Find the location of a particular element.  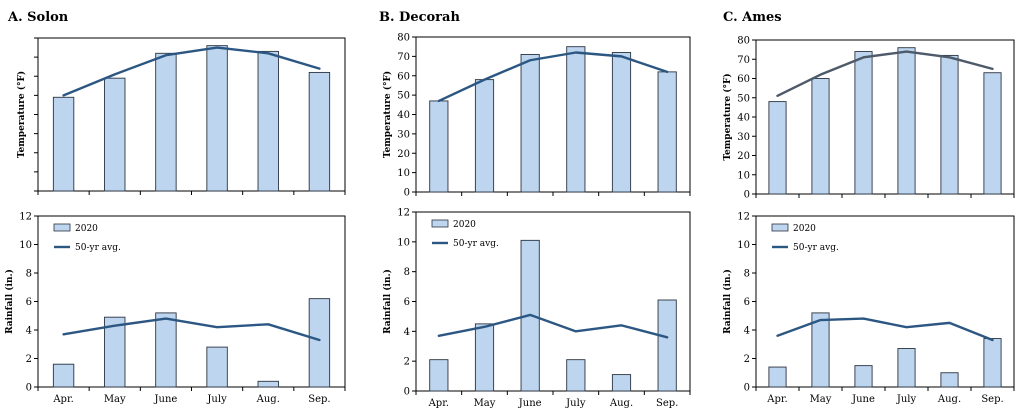

y-tick-label: 2 is located at coordinates (29, 359).